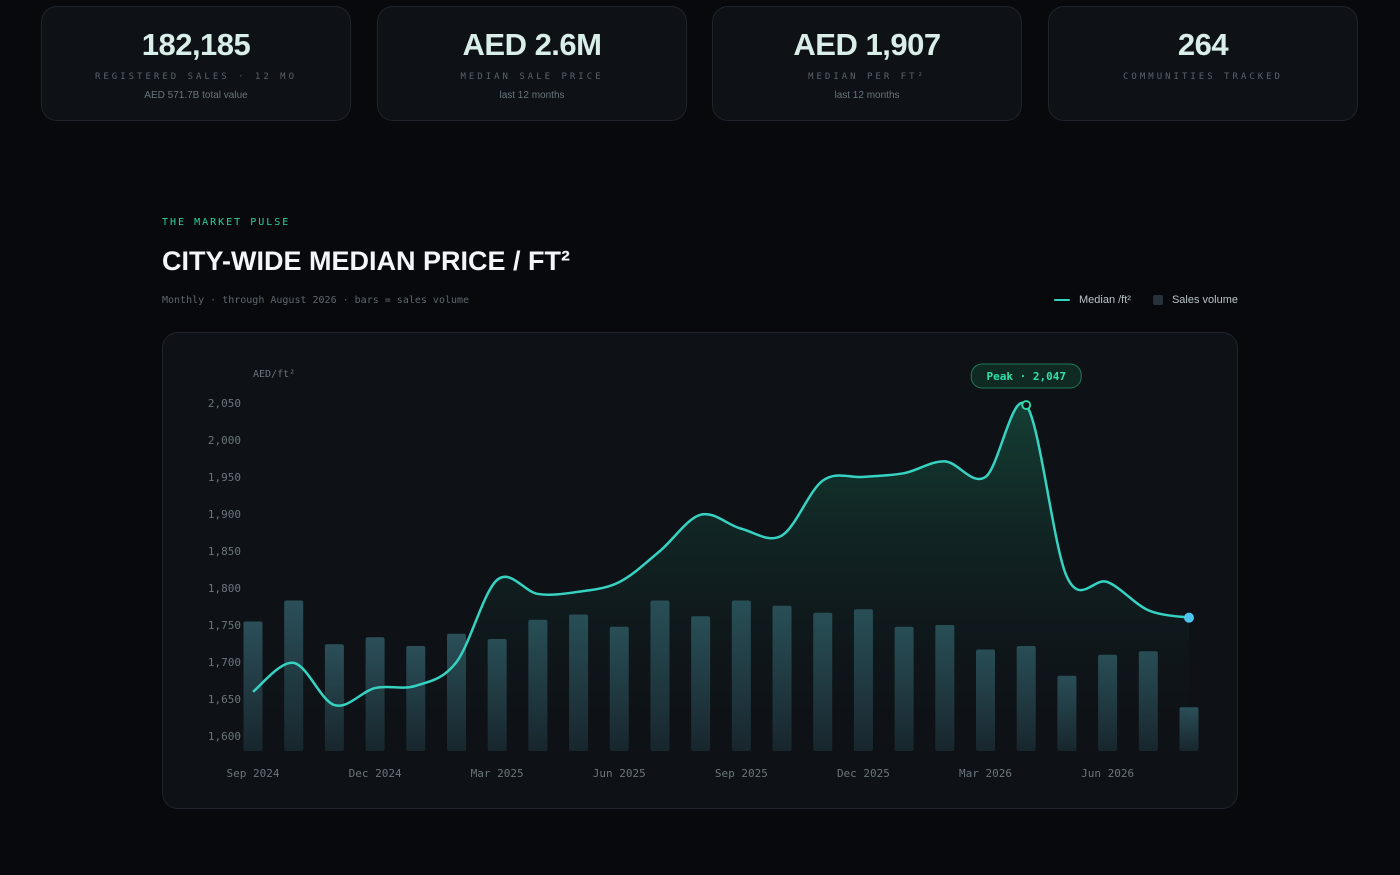 This screenshot has height=875, width=1400. What do you see at coordinates (224, 477) in the screenshot?
I see `y-tick-label: 1,950` at bounding box center [224, 477].